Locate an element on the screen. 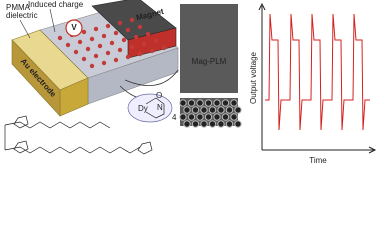  y-arrow is located at coordinates (262, 6).